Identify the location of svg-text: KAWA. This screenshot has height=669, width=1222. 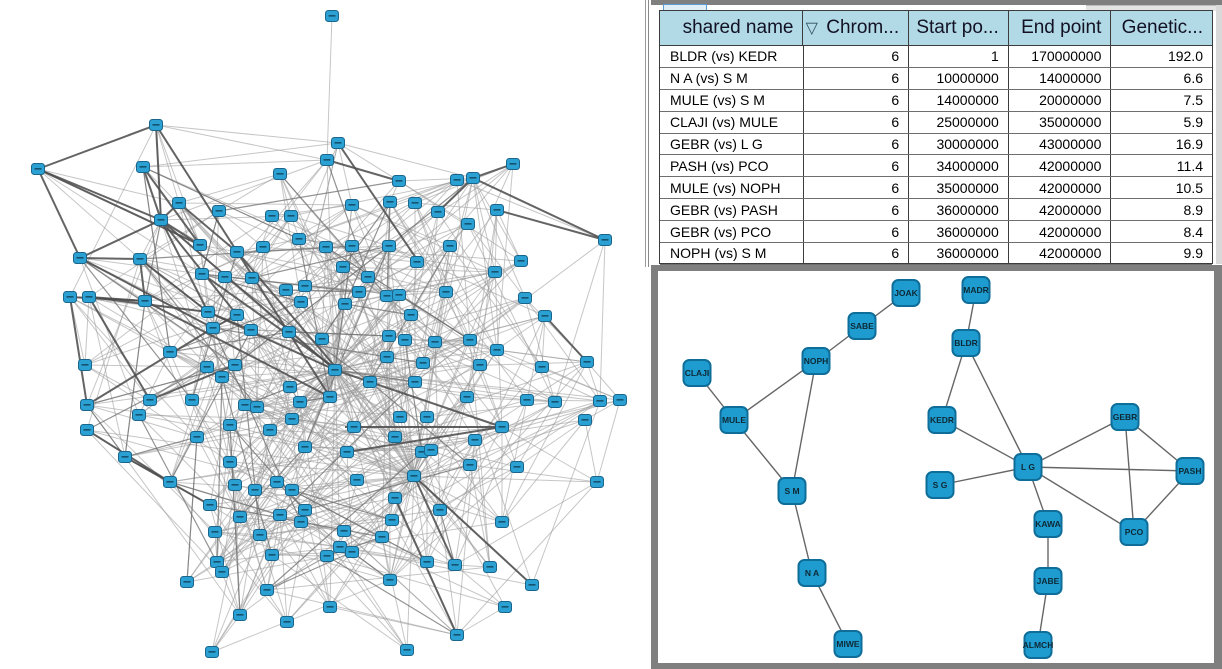
(1048, 524).